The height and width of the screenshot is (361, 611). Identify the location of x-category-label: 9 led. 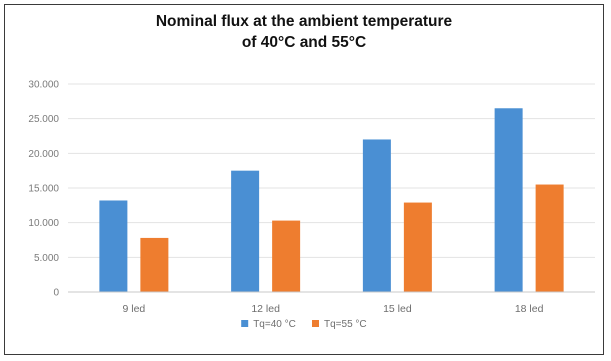
(133, 309).